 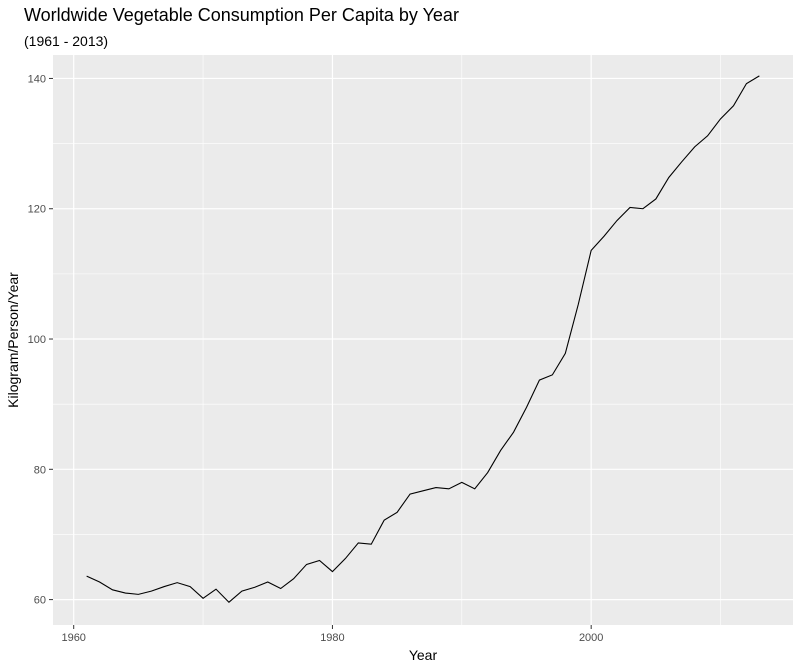 I want to click on y-axis-label: Kilogram/Person/Year, so click(x=13, y=340).